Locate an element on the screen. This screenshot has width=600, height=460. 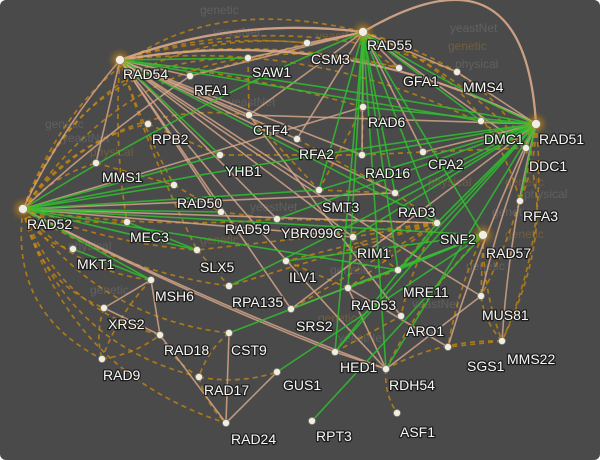
edge-RAD57-MMS22 is located at coordinates (492, 288).